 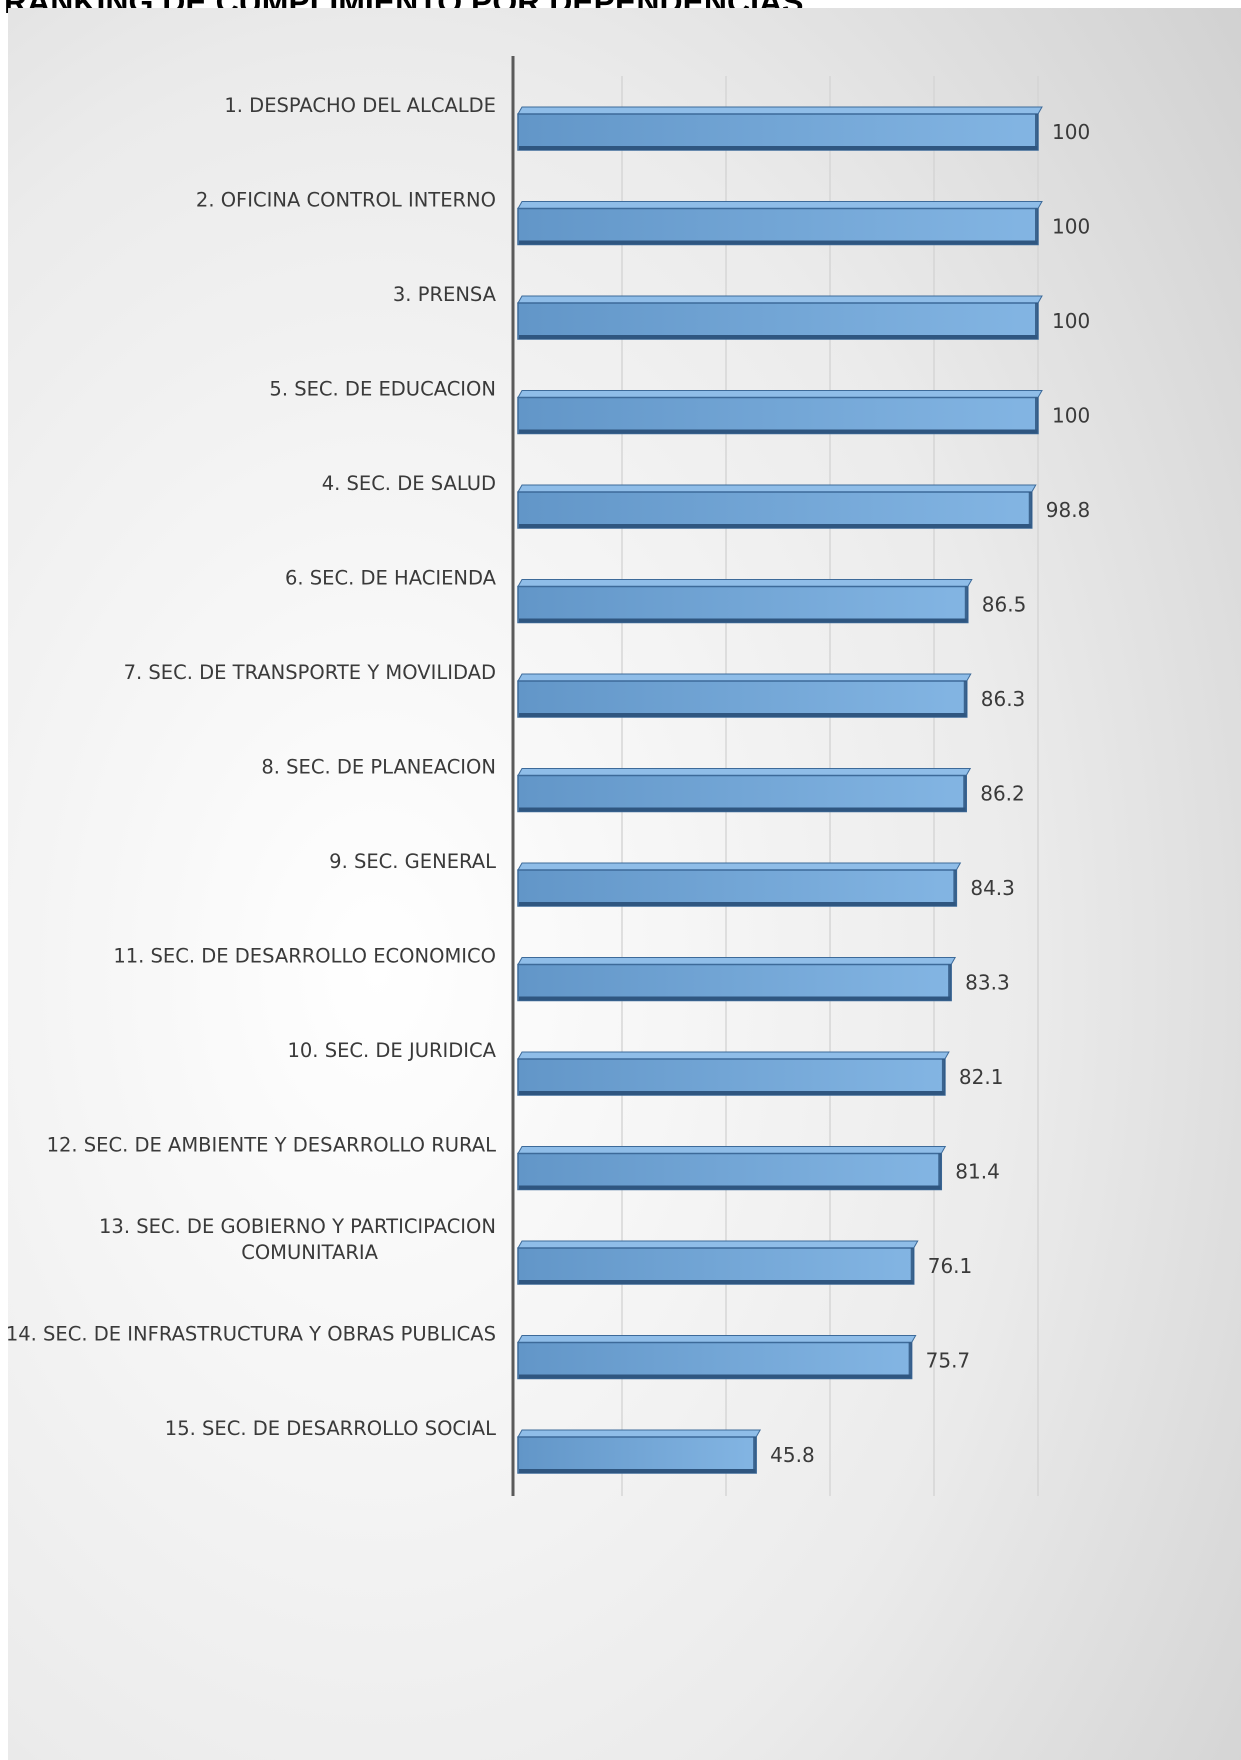 I want to click on category-label-line: COMUNITARIA, so click(x=309, y=1252).